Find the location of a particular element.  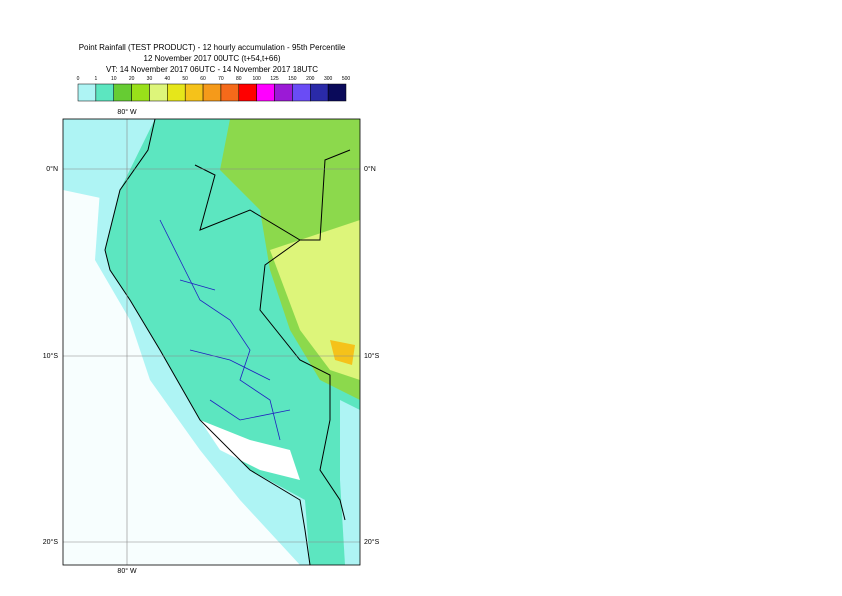

legend-label: 80 is located at coordinates (239, 79).